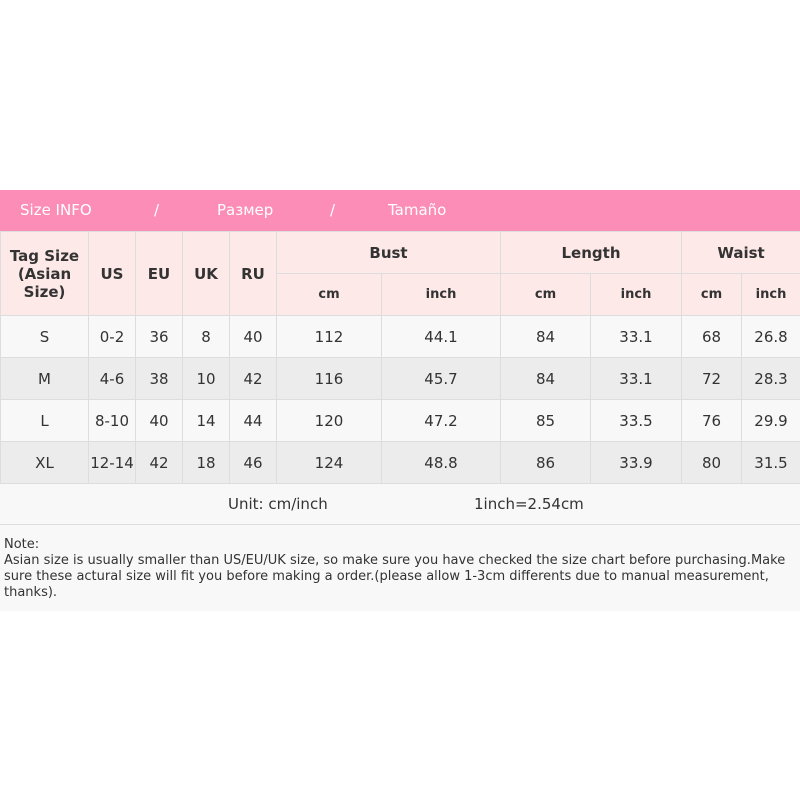 This screenshot has width=800, height=800. Describe the element at coordinates (206, 336) in the screenshot. I see `table-cell: 8` at that location.